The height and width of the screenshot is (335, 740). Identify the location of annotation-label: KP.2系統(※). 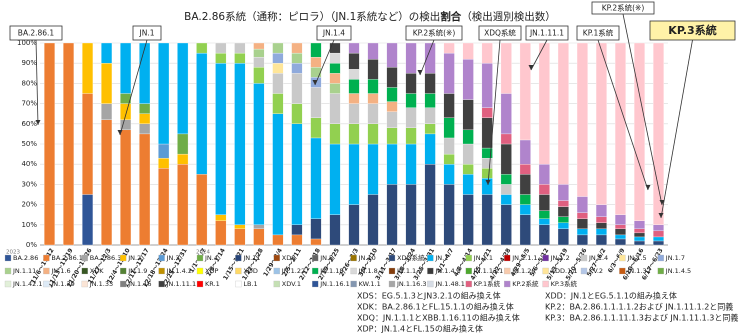
(434, 33).